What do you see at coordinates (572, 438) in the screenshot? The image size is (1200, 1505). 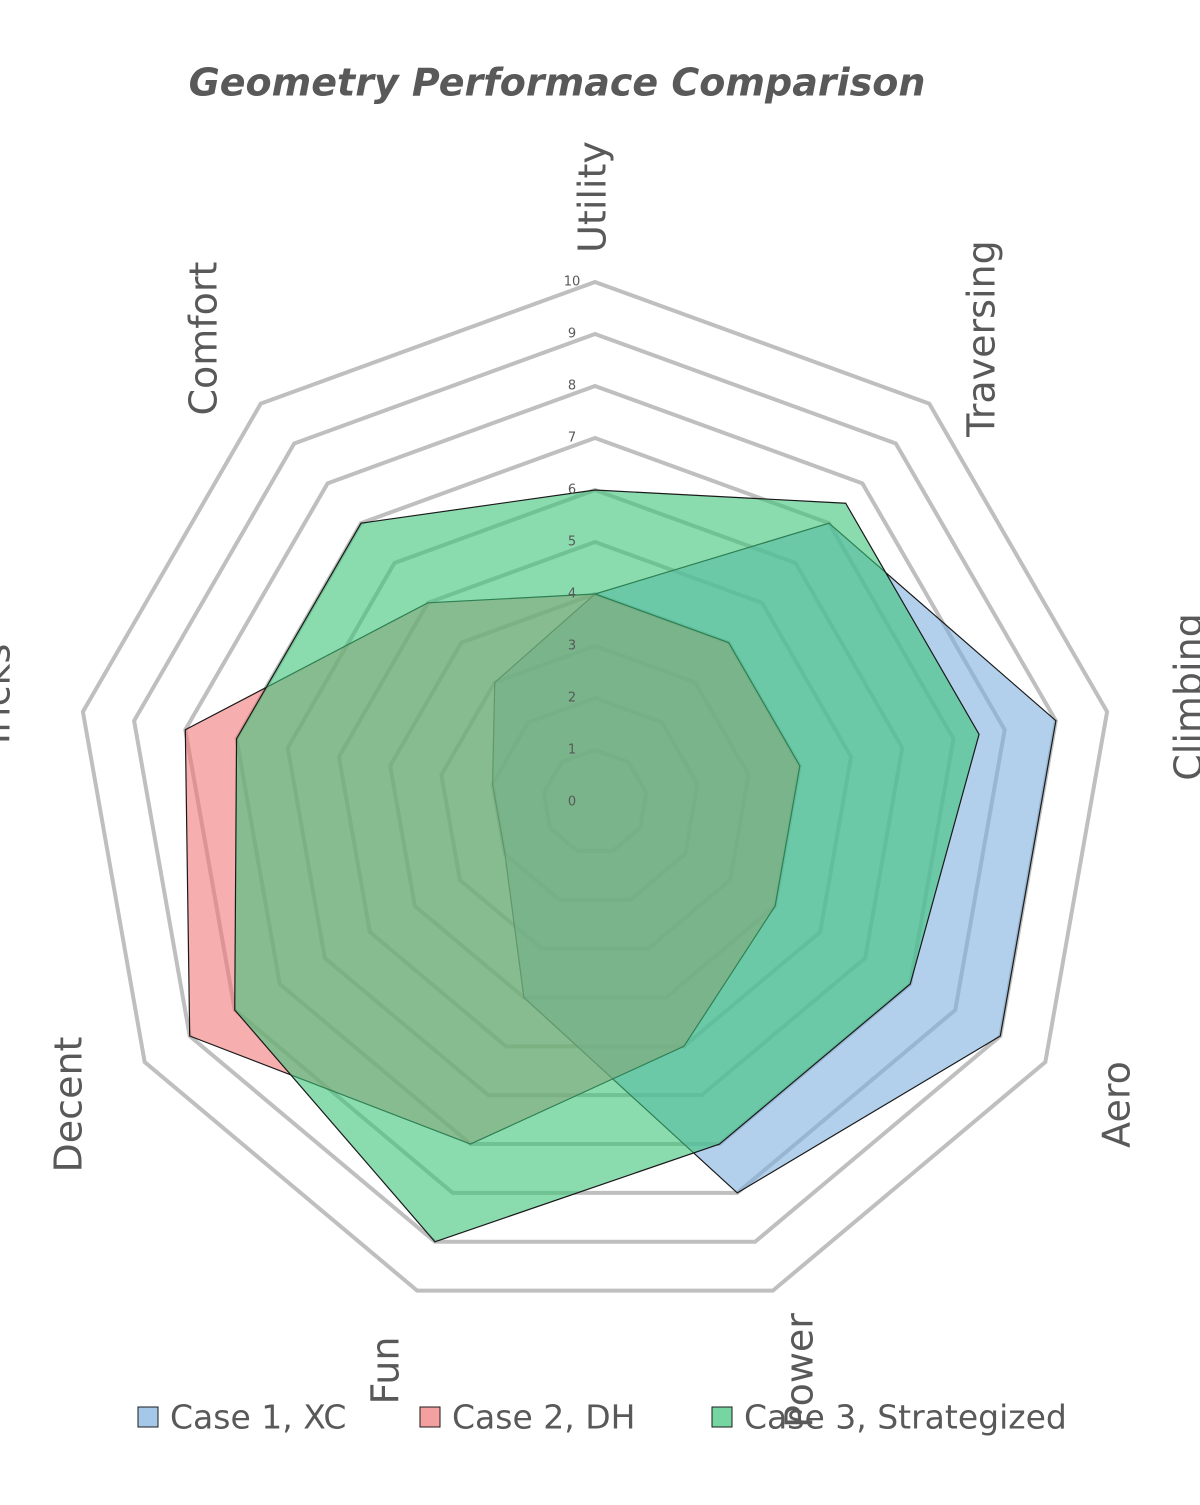 I see `r-tick-label: 7` at bounding box center [572, 438].